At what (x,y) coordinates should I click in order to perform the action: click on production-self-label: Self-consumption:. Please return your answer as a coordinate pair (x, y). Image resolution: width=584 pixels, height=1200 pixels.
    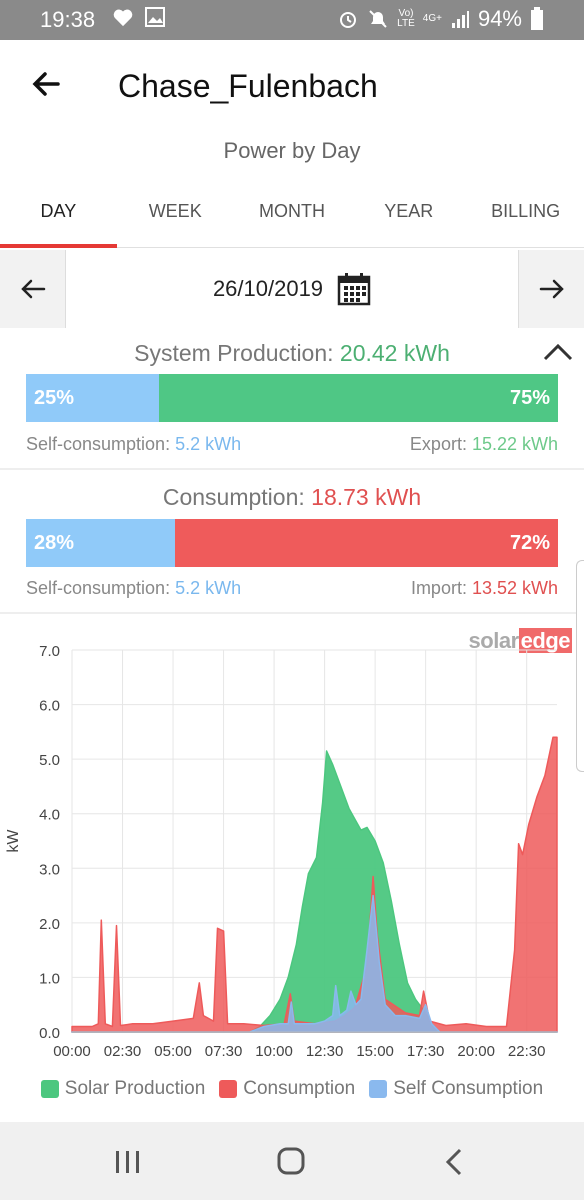
    Looking at the image, I should click on (101, 444).